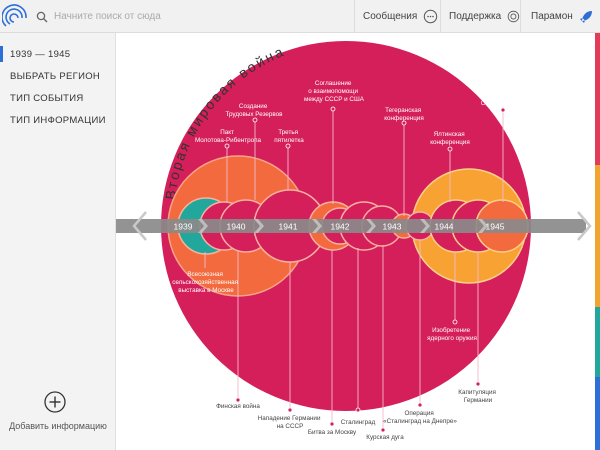 This screenshot has height=450, width=600. What do you see at coordinates (584, 226) in the screenshot?
I see `chevron-right-icon` at bounding box center [584, 226].